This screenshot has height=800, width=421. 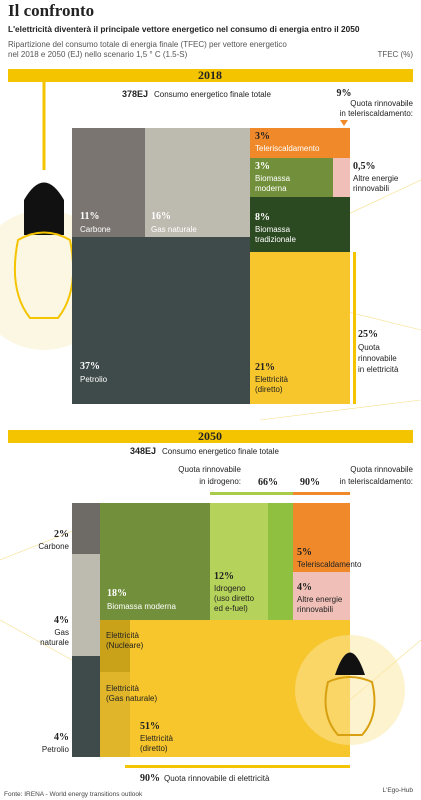 What do you see at coordinates (221, 451) in the screenshot?
I see `total-label: Consumo energetico finale totale` at bounding box center [221, 451].